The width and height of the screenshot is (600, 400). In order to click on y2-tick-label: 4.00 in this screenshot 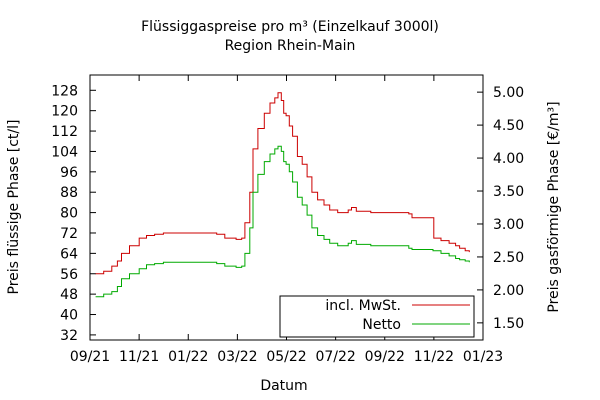, I will do `click(508, 159)`.